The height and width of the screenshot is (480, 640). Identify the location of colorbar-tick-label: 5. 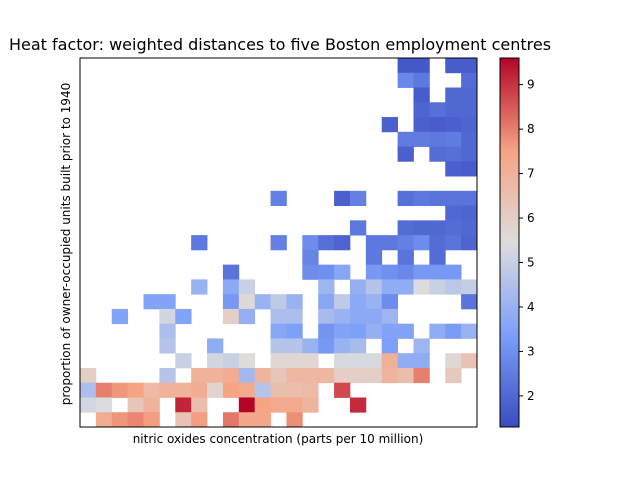
(531, 263).